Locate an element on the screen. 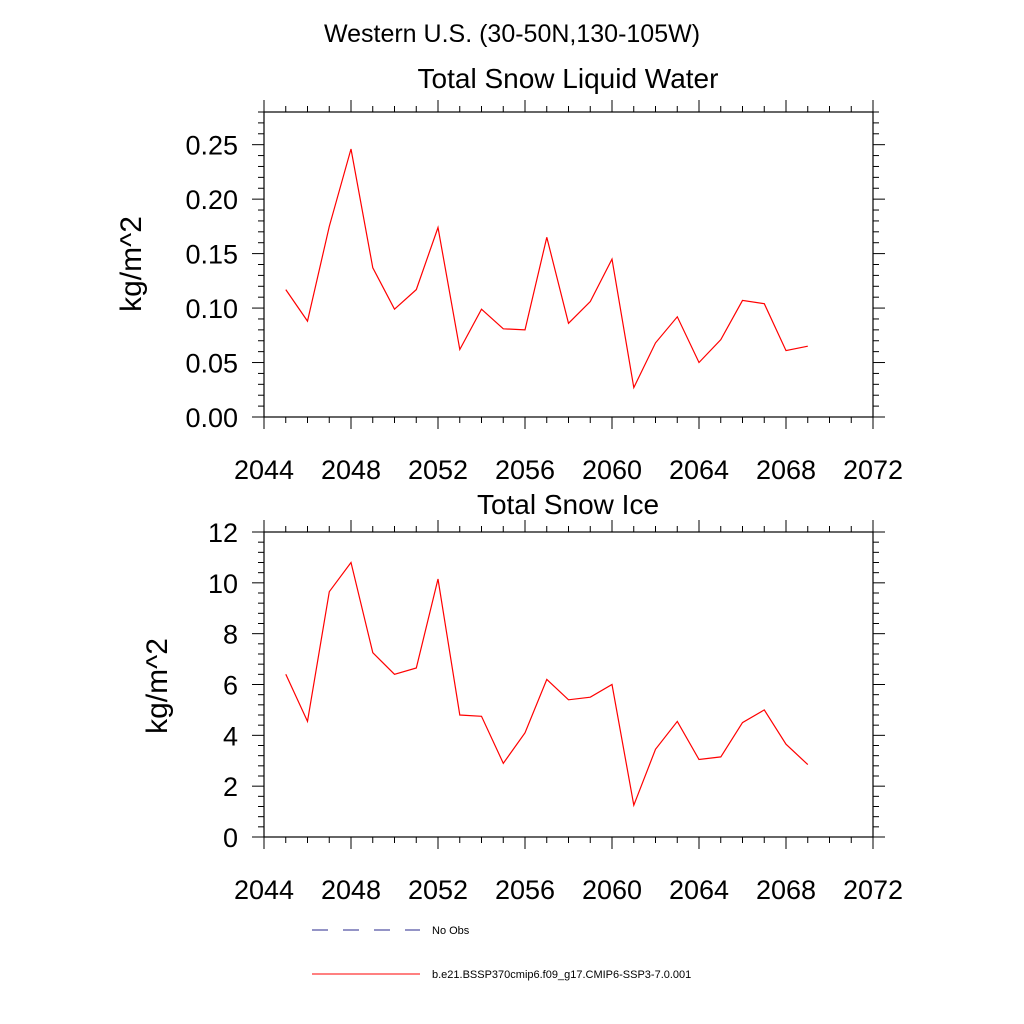  y-tick-label: 0.00 is located at coordinates (211, 418).